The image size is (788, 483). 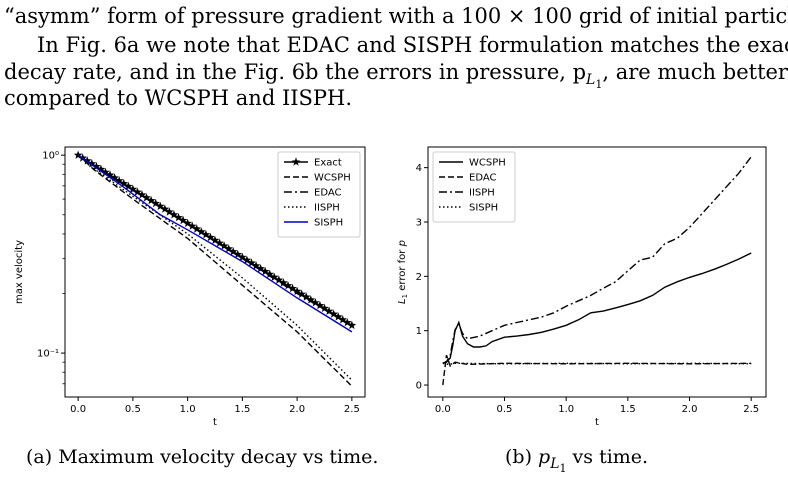 I want to click on x-tick-label: 1.0, so click(x=566, y=409).